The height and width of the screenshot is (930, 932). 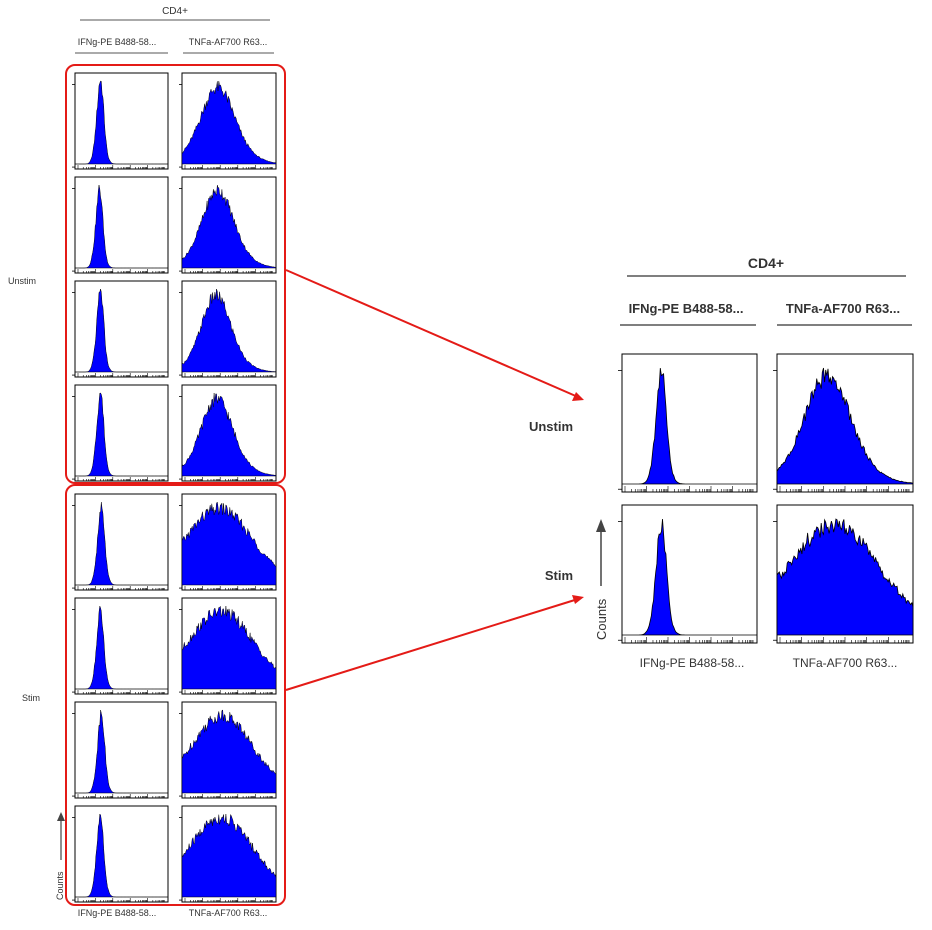 I want to click on right-row-label-unstim: Unstim, so click(x=551, y=426).